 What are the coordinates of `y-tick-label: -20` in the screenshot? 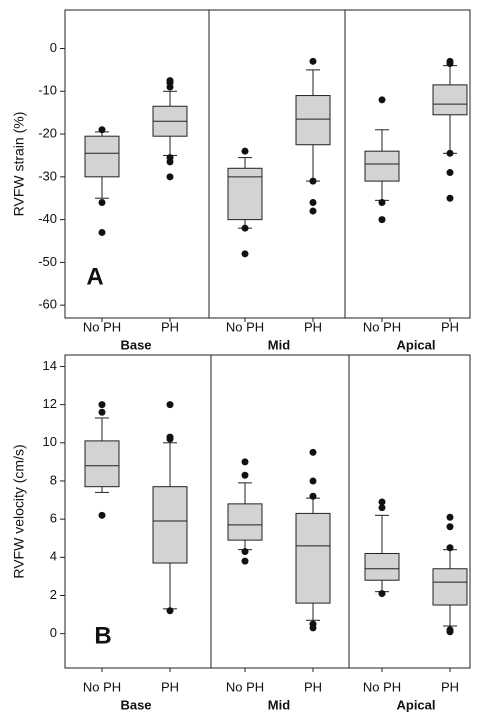 It's located at (47, 132).